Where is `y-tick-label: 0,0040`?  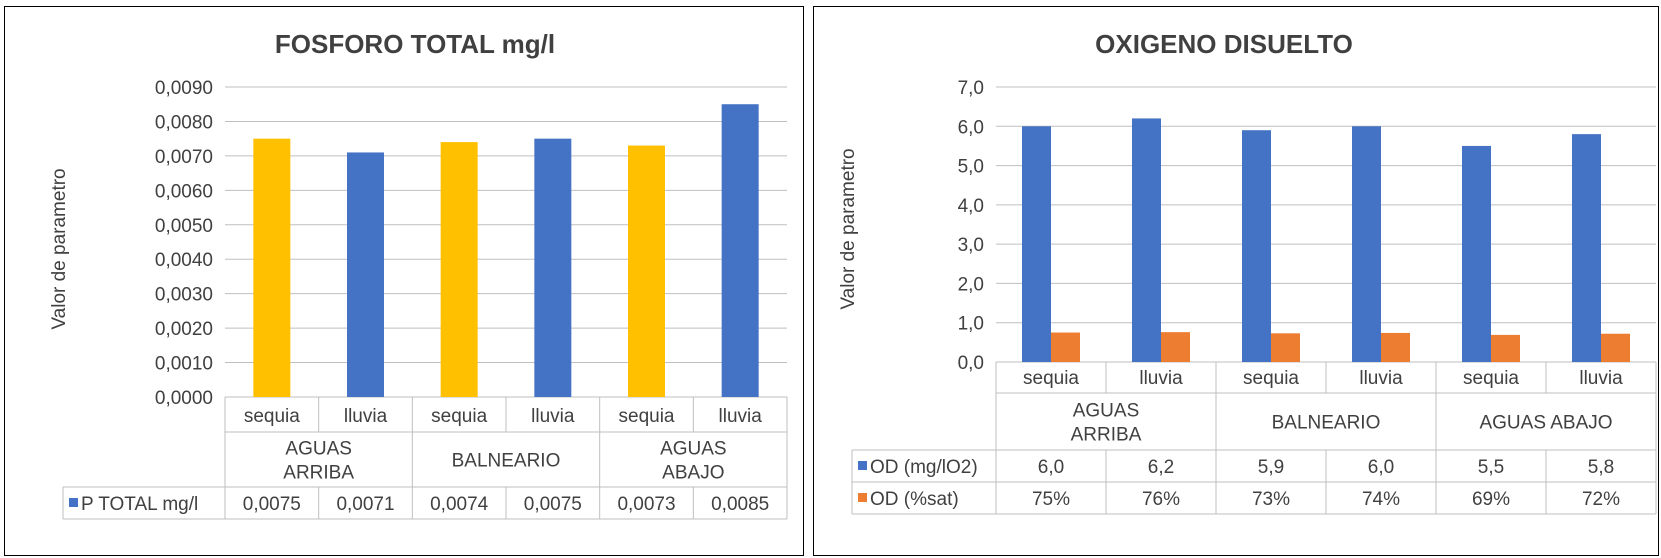
y-tick-label: 0,0040 is located at coordinates (184, 260).